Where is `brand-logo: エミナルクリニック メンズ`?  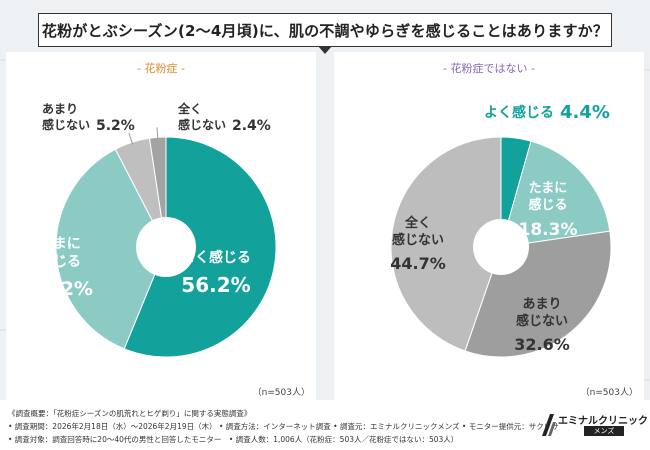
brand-logo: エミナルクリニック メンズ is located at coordinates (594, 425).